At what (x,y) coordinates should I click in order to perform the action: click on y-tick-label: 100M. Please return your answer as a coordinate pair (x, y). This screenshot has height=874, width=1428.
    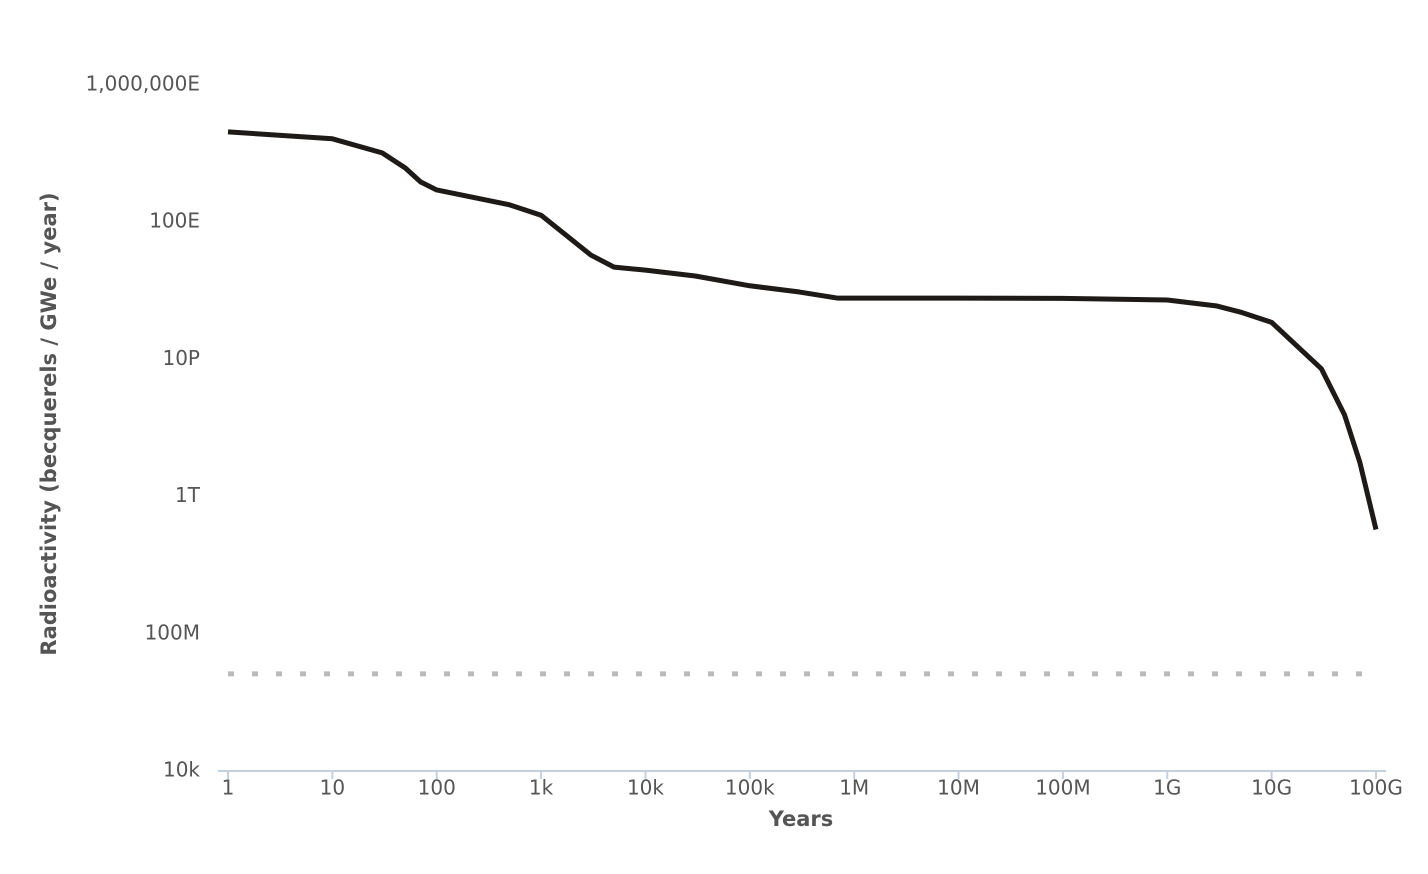
    Looking at the image, I should click on (172, 632).